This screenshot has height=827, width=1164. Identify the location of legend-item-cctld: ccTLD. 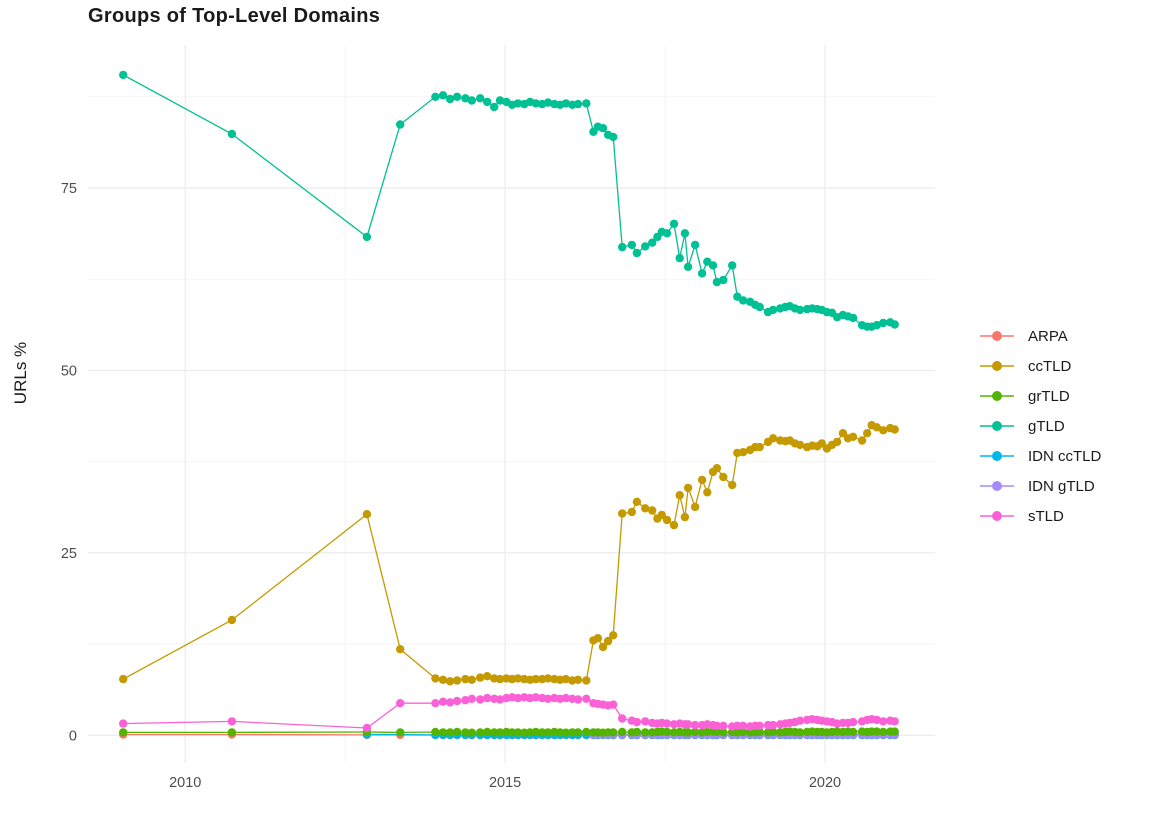
(1039, 366).